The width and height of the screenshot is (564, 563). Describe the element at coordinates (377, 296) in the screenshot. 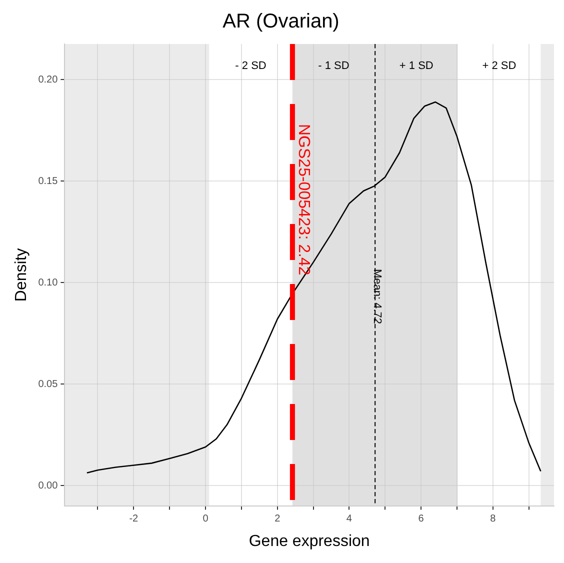

I see `ref-line-label: Mean: 4.72` at that location.